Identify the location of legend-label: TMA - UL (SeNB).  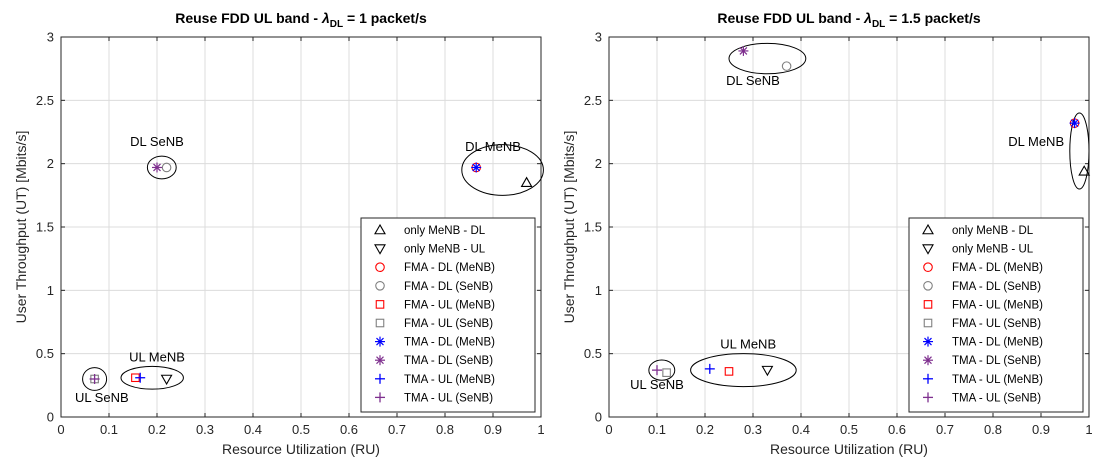
(996, 398).